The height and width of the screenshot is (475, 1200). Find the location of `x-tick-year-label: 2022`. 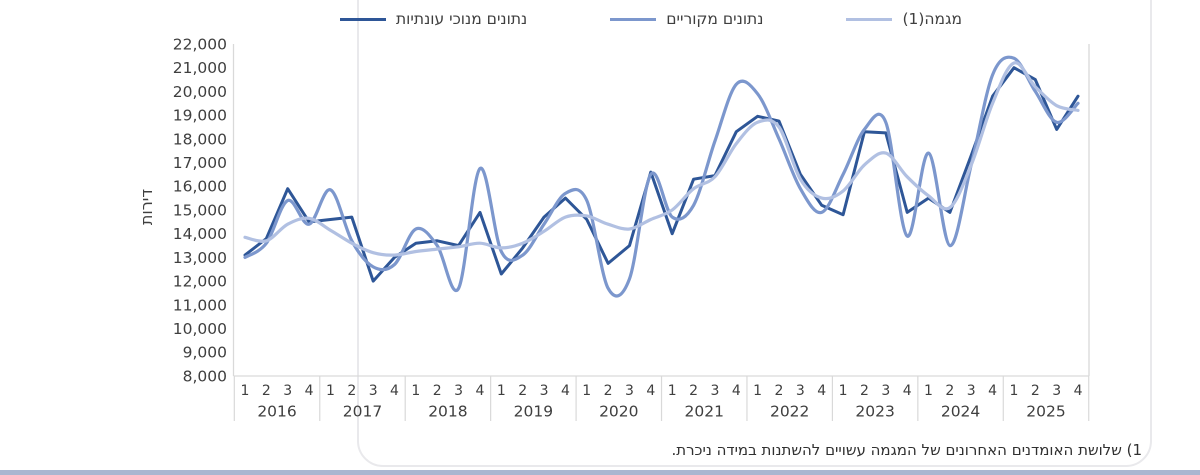

x-tick-year-label: 2022 is located at coordinates (789, 411).